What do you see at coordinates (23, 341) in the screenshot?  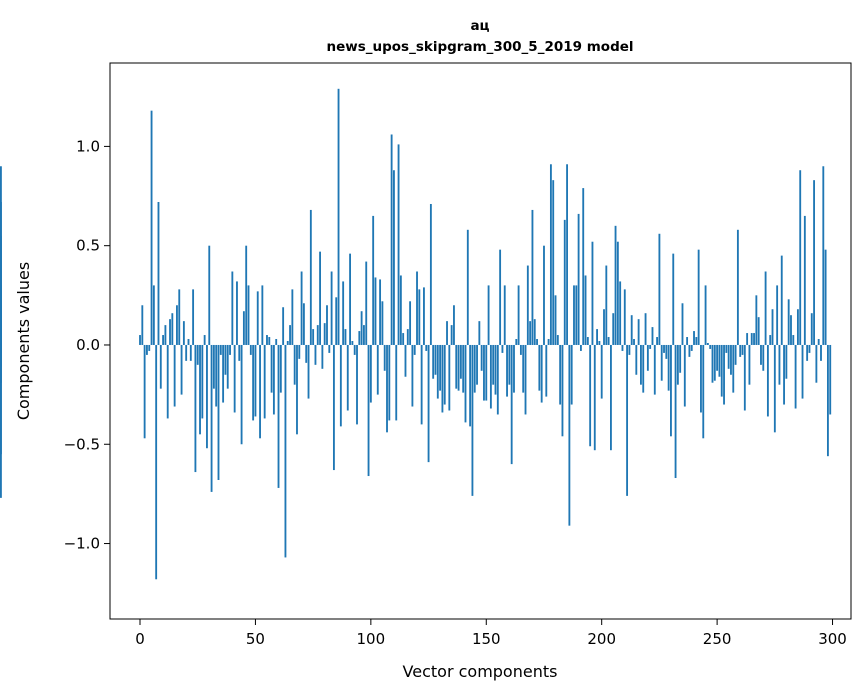 I see `y-axis-label: Components values` at bounding box center [23, 341].